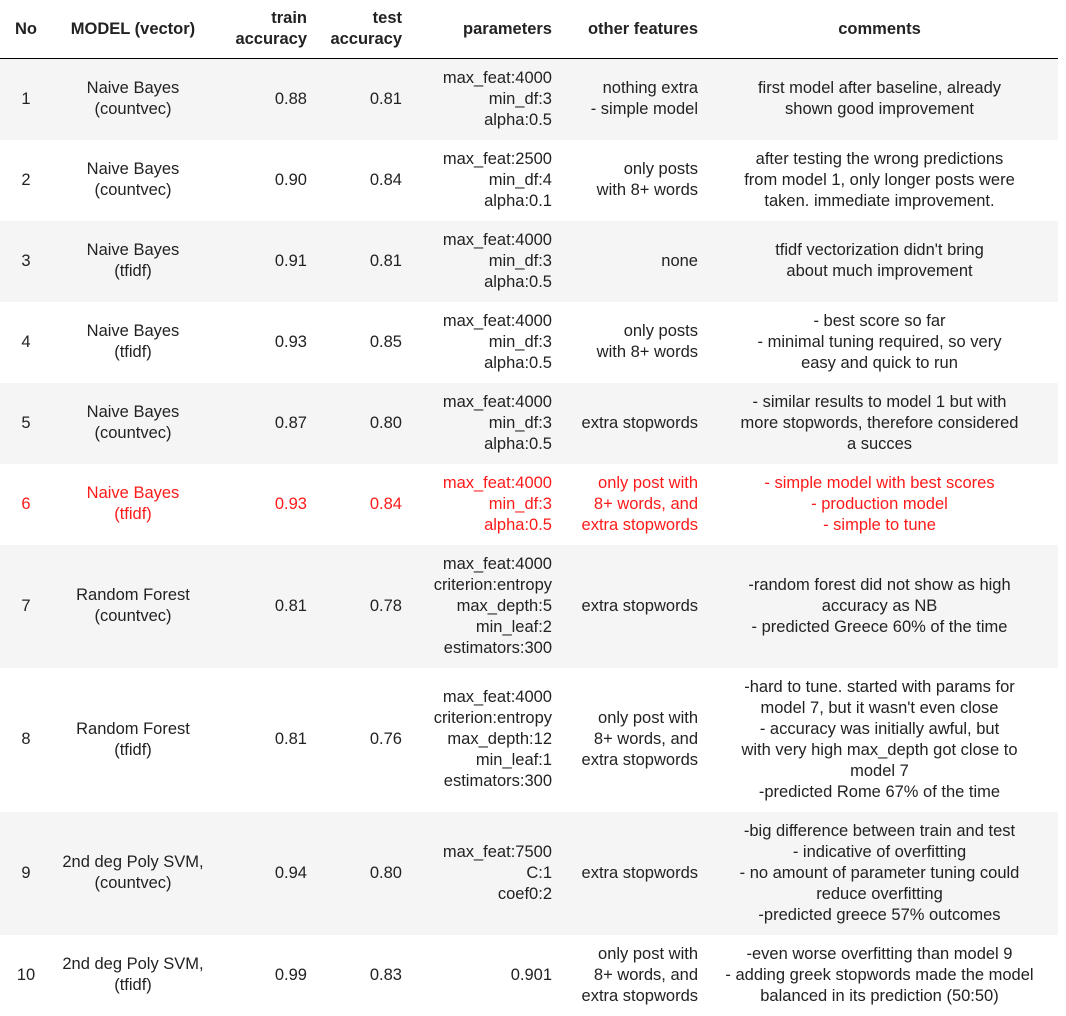 The image size is (1066, 1016). I want to click on cell-no: 3, so click(26, 260).